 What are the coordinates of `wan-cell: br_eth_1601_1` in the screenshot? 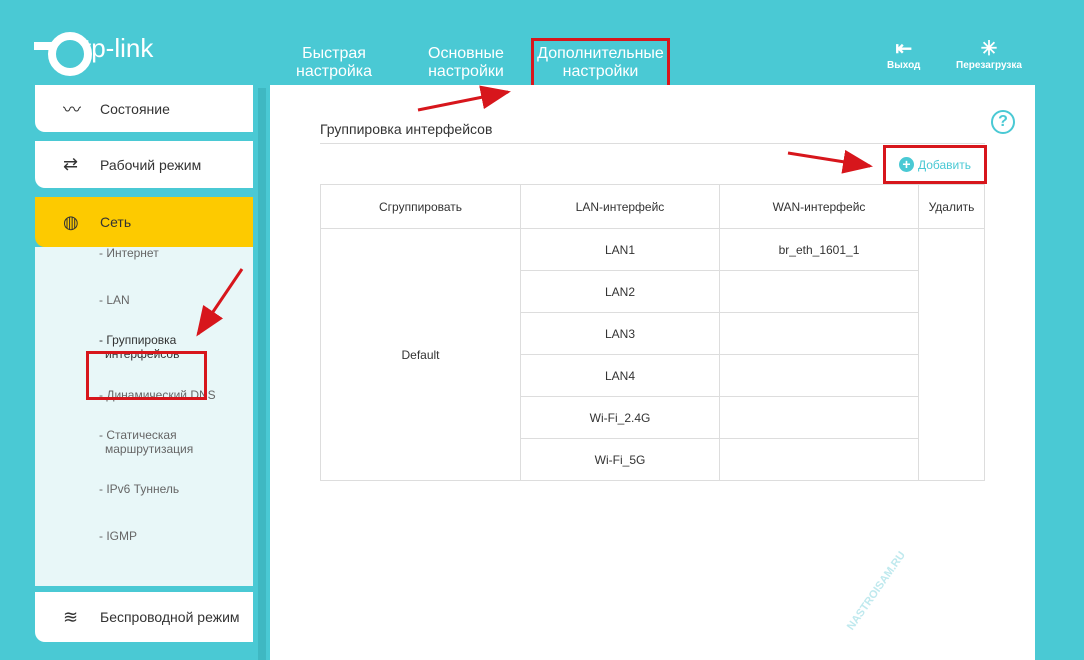 It's located at (819, 249).